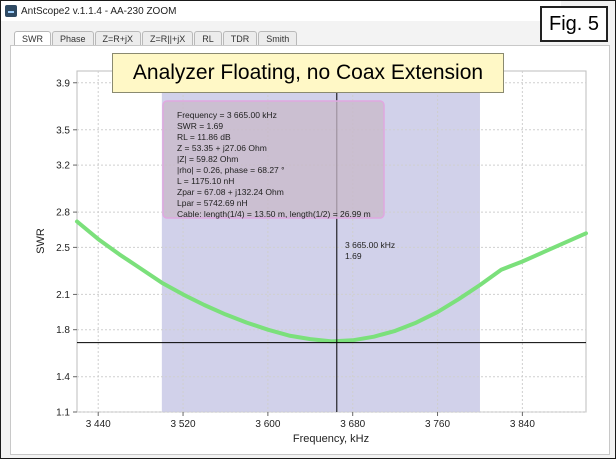 Image resolution: width=616 pixels, height=459 pixels. What do you see at coordinates (207, 159) in the screenshot?
I see `info-z-magnitude: |Z| = 59.82 Ohm` at bounding box center [207, 159].